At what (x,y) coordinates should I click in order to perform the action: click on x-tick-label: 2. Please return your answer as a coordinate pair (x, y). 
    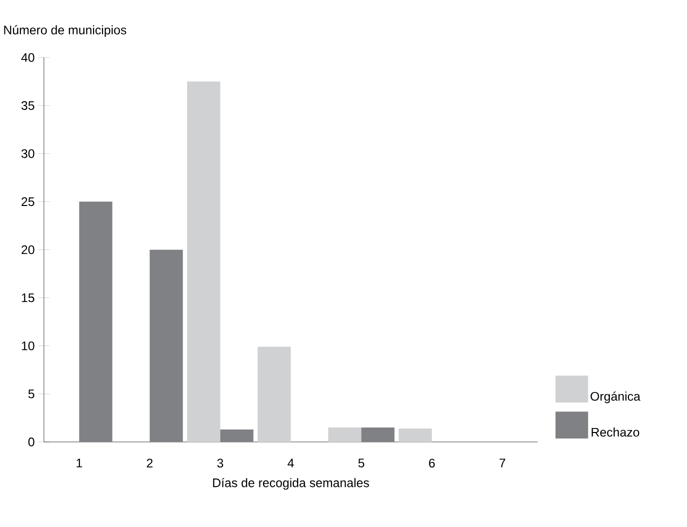
    Looking at the image, I should click on (149, 463).